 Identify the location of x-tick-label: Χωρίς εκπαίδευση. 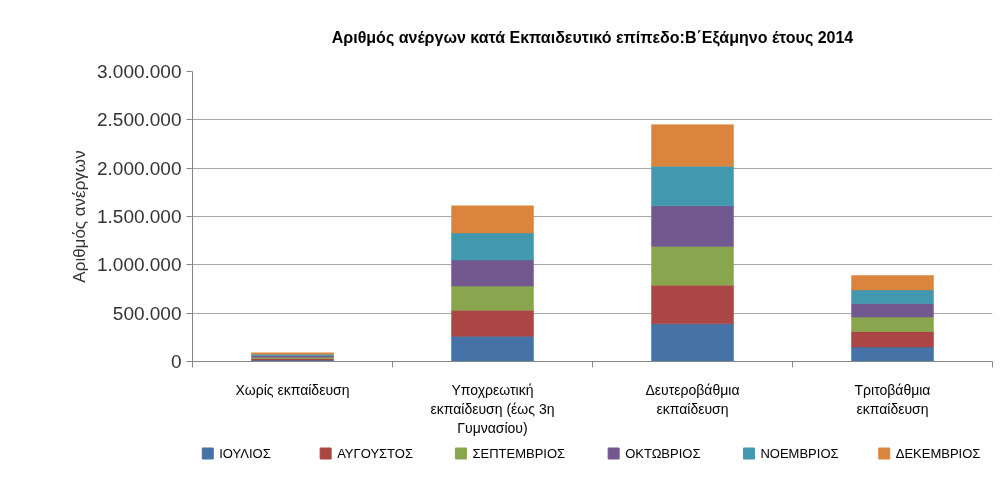
(292, 389).